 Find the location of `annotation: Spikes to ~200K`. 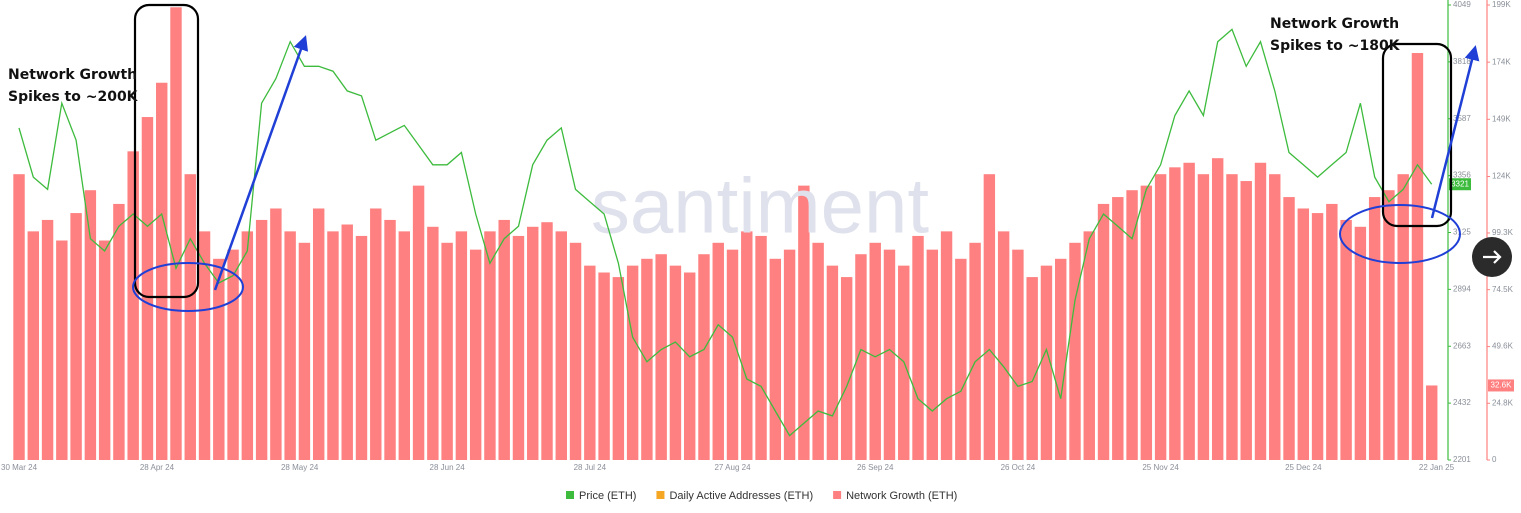

annotation: Spikes to ~200K is located at coordinates (73, 97).